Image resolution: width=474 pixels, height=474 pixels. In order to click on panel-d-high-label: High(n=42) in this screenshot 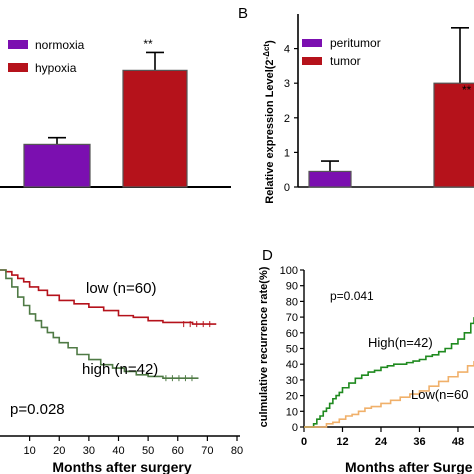, I will do `click(400, 342)`.